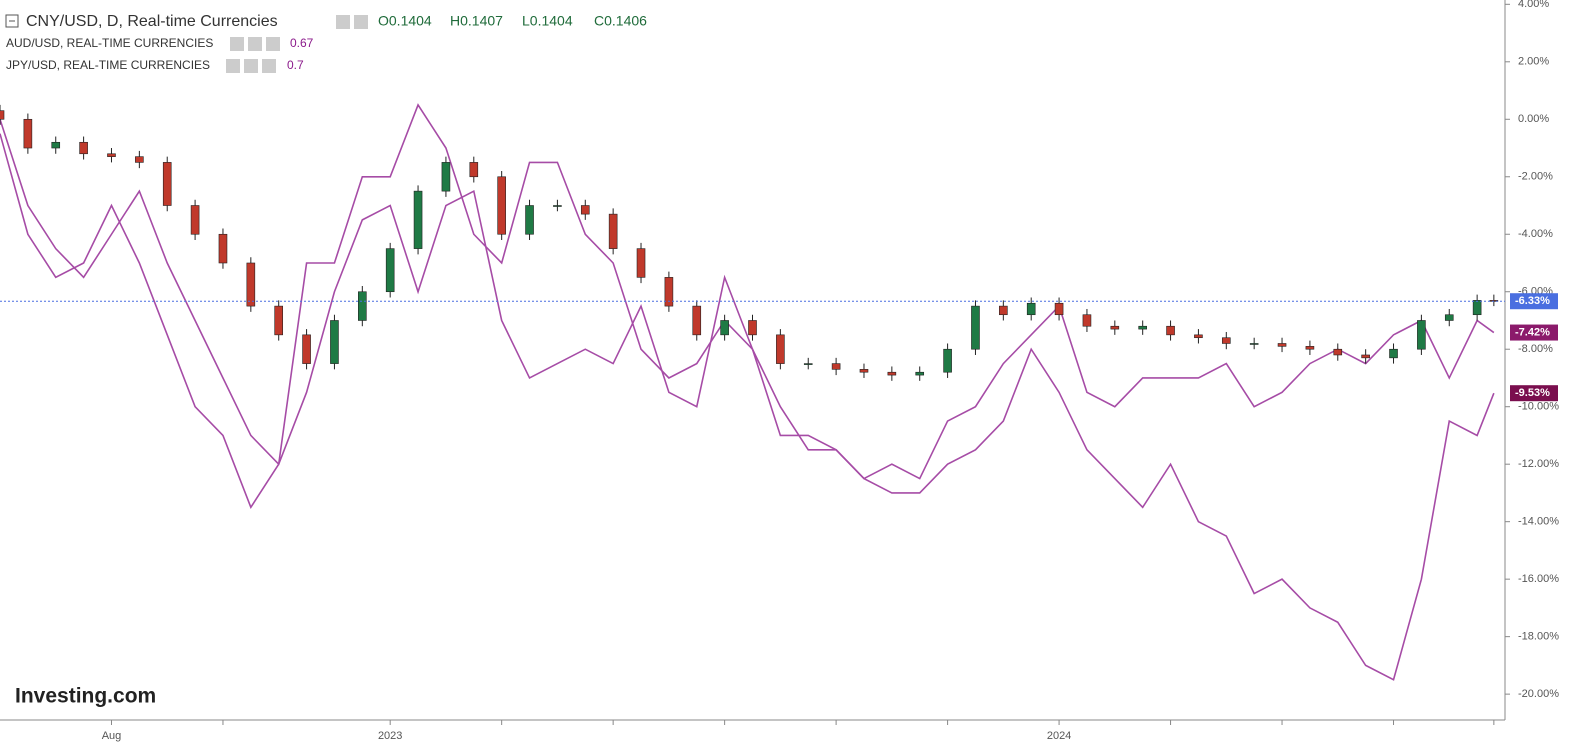  I want to click on y-tick-label: -18.00%, so click(1538, 637).